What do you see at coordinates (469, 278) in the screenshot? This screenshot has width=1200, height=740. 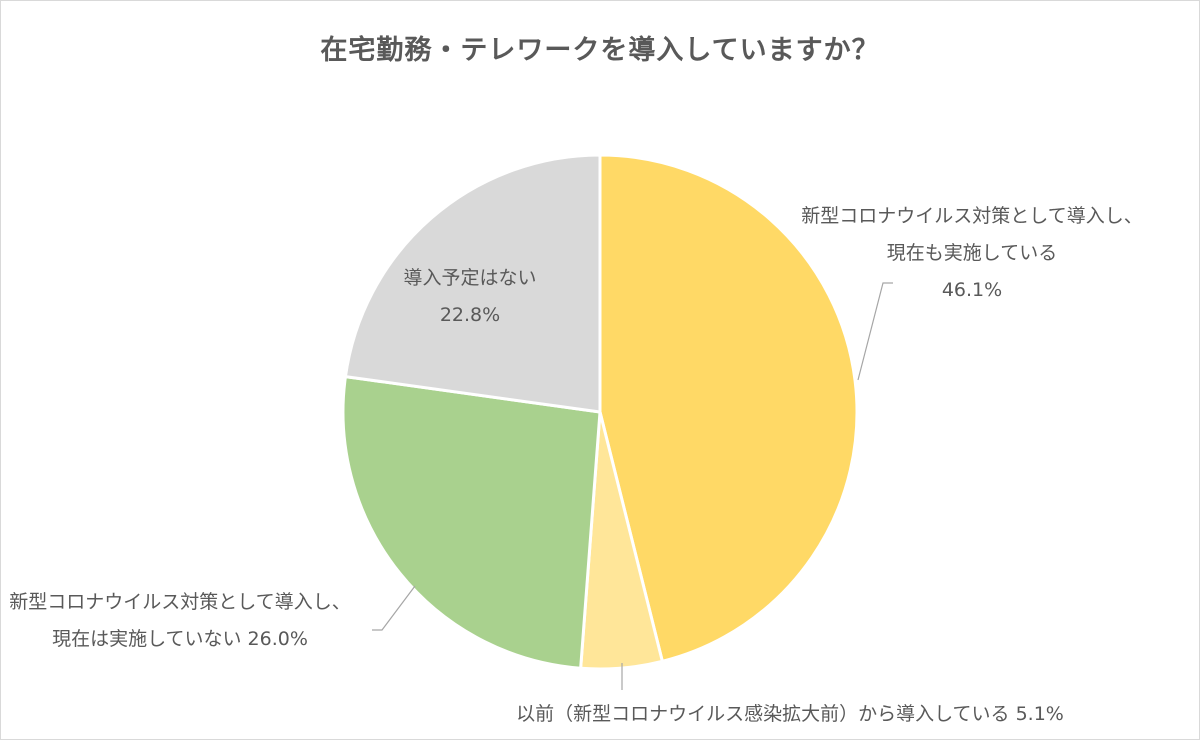 I see `data-label-4-line-1: 導入予定はない` at bounding box center [469, 278].